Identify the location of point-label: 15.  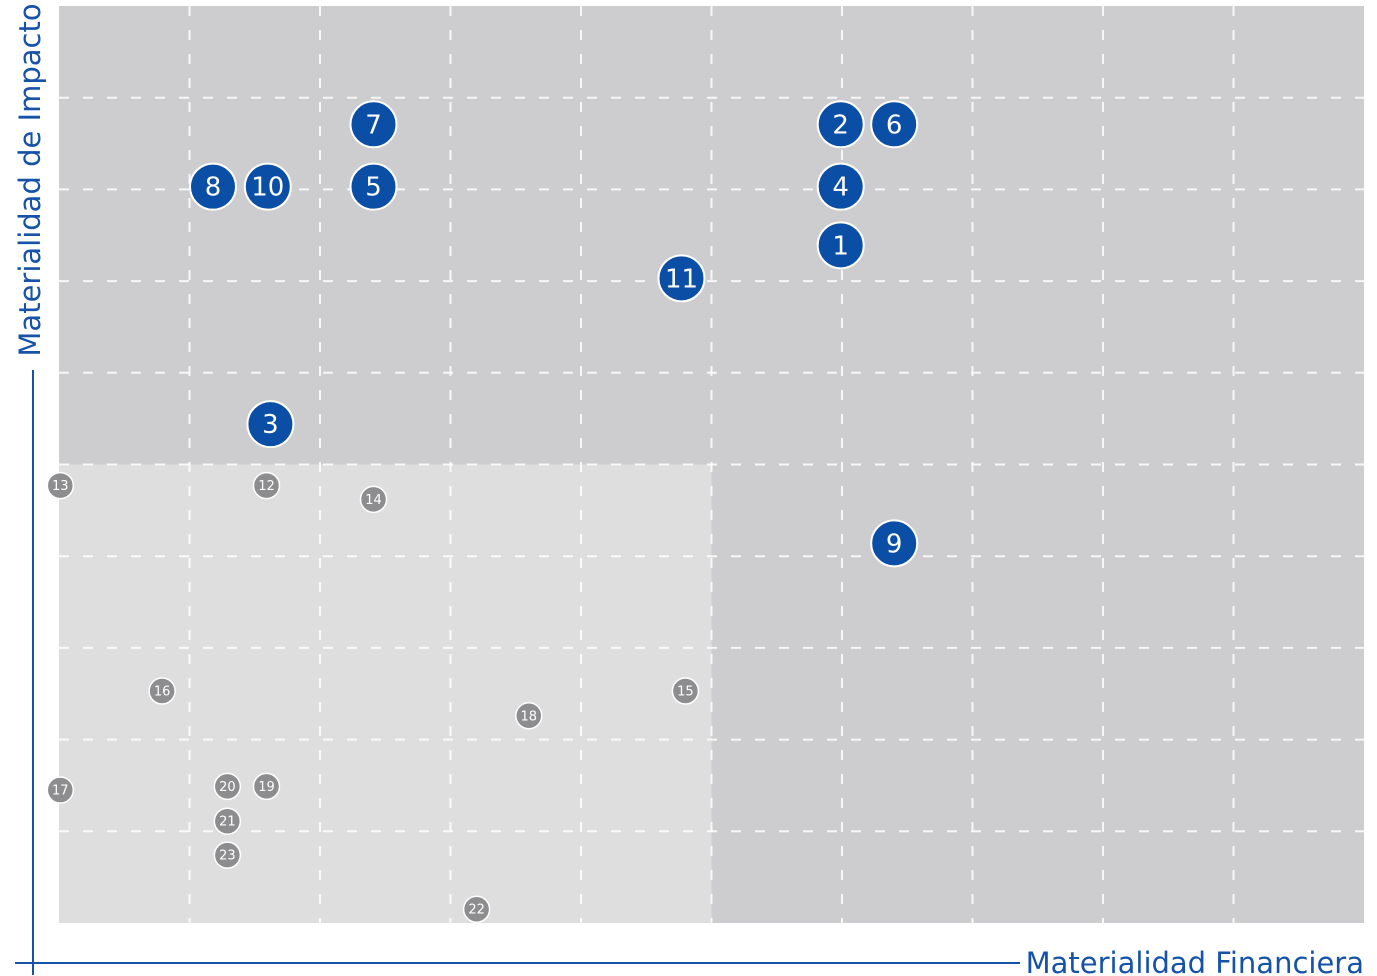
(685, 691).